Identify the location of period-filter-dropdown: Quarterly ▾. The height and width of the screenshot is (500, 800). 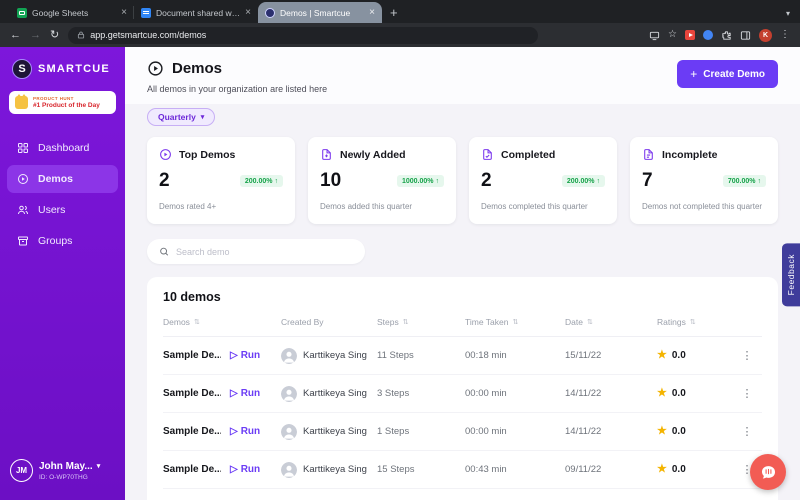
(181, 117).